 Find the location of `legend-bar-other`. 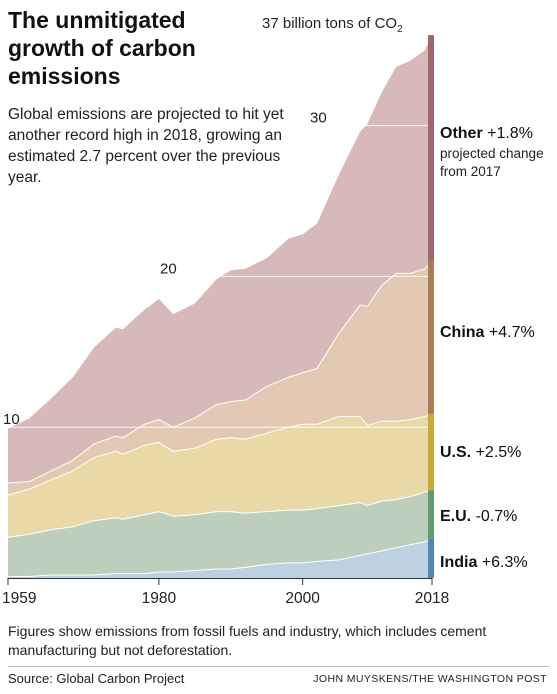

legend-bar-other is located at coordinates (431, 148).